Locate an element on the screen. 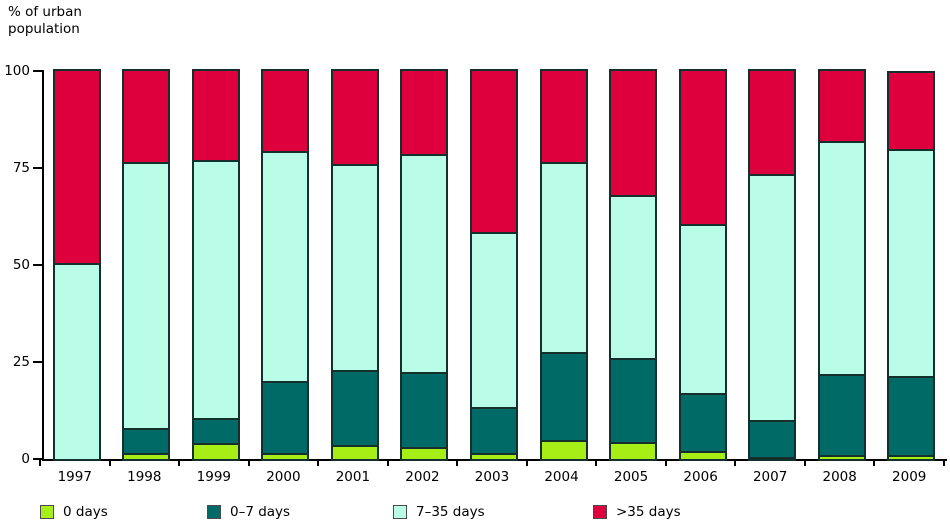 This screenshot has width=950, height=525. legend-label-0-7-days: 0–7 days is located at coordinates (260, 512).